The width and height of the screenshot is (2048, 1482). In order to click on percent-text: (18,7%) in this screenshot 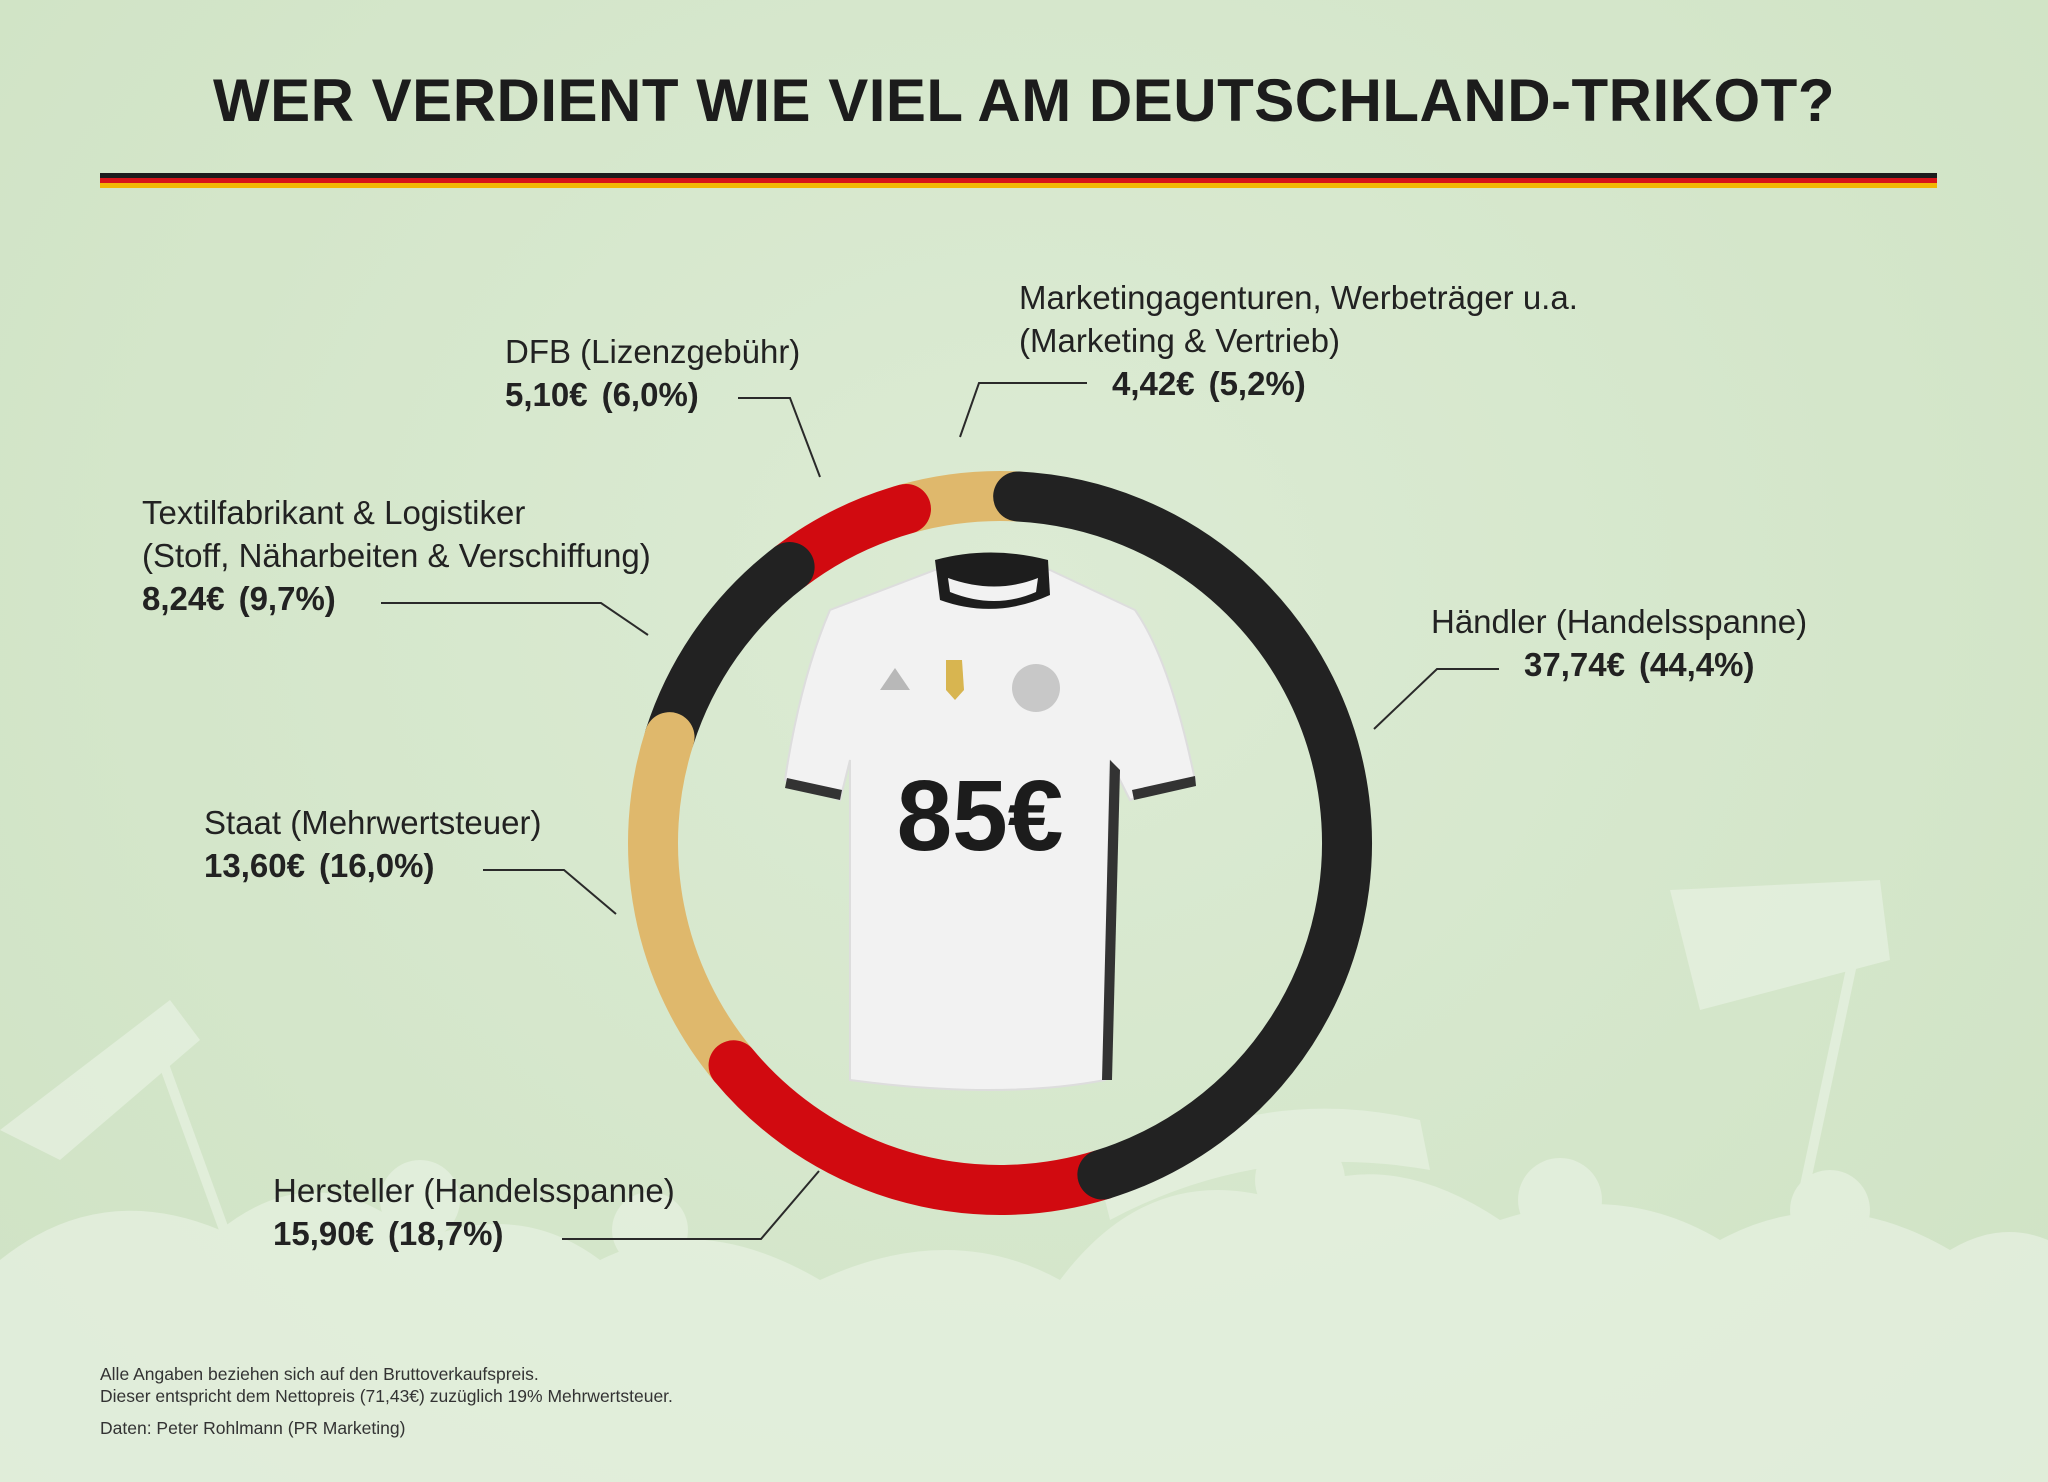, I will do `click(445, 1233)`.